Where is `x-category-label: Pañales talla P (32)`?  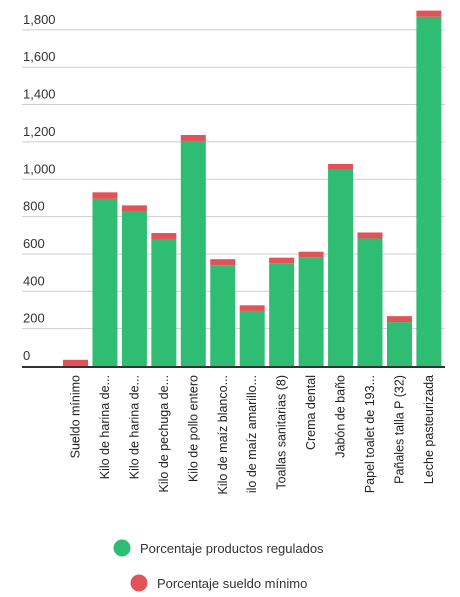 x-category-label: Pañales talla P (32) is located at coordinates (399, 429).